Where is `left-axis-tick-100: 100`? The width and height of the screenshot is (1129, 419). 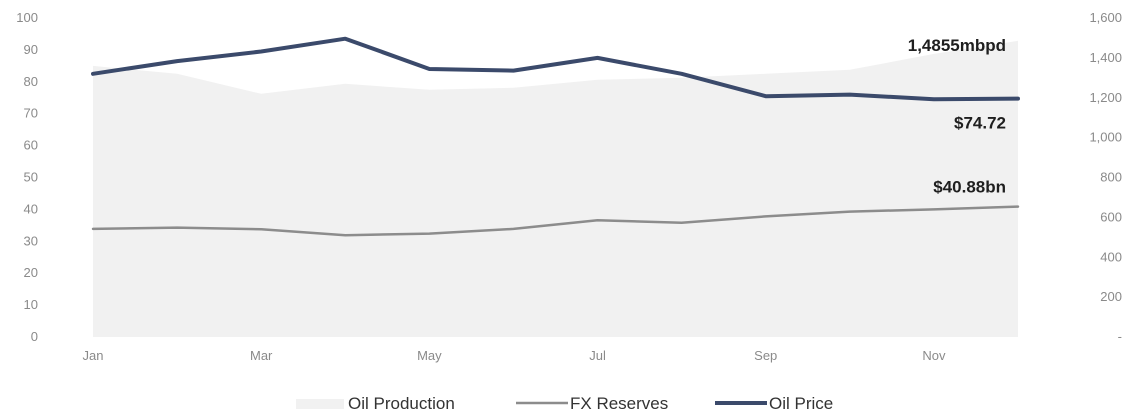 left-axis-tick-100: 100 is located at coordinates (27, 17).